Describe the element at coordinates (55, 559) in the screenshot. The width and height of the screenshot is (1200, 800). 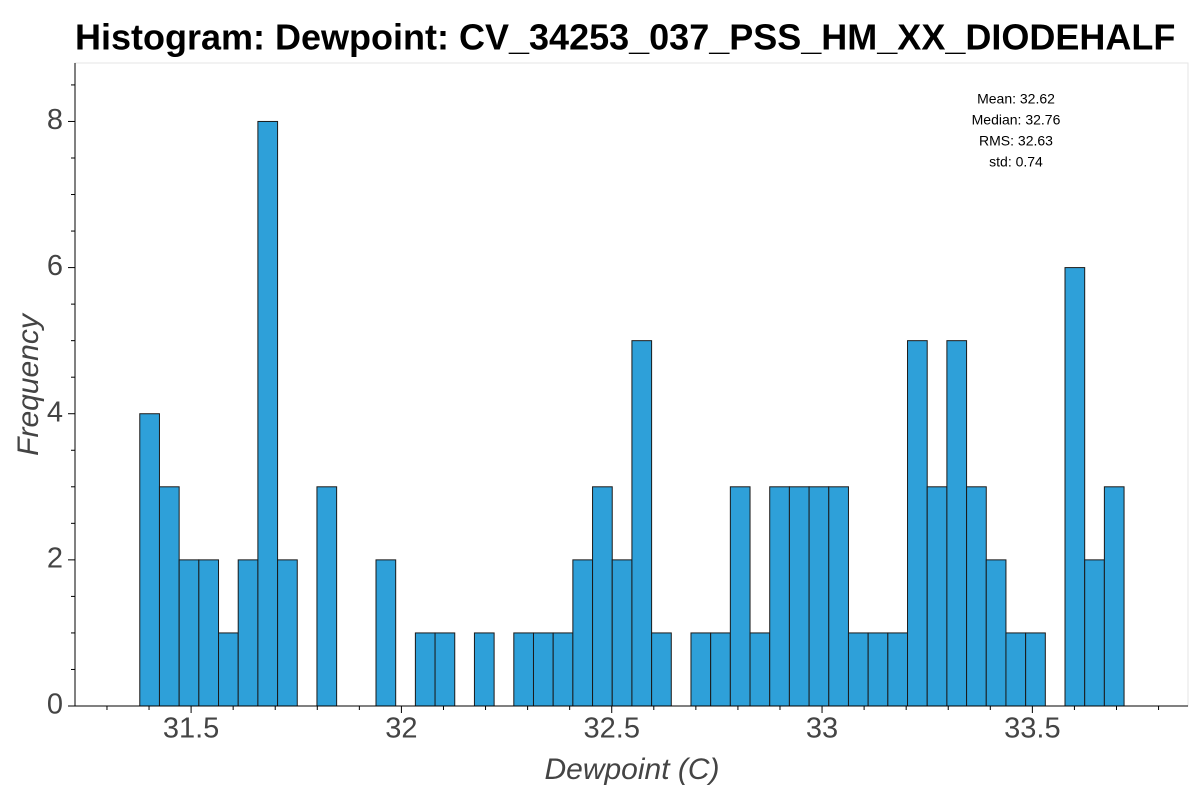
I see `y-tick-label: 2` at that location.